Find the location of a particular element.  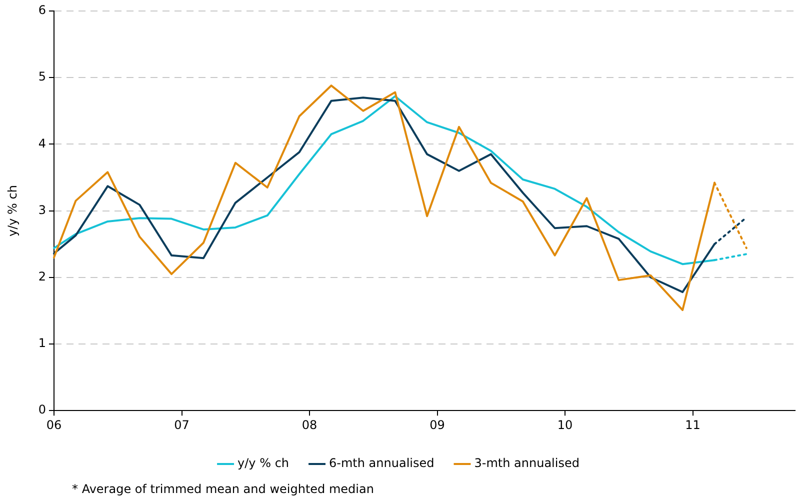

y-tick-label: 4 is located at coordinates (42, 143).